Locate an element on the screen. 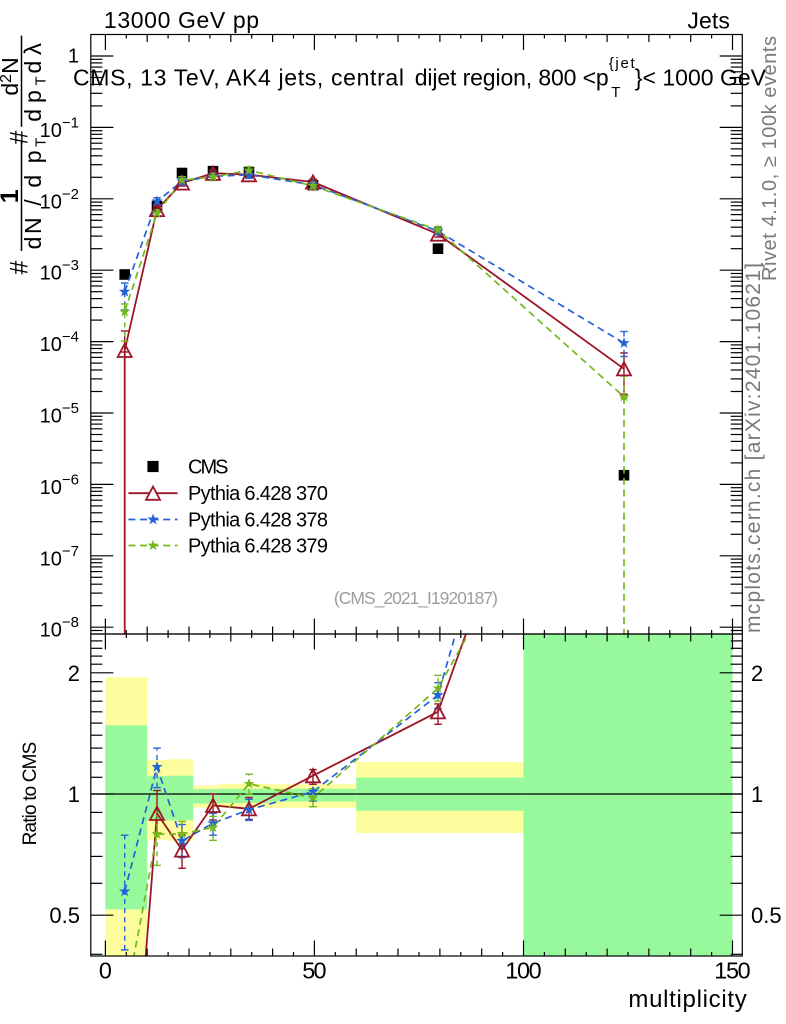 The image size is (786, 1024). svg-text: dijet region, 800 <p is located at coordinates (512, 78).